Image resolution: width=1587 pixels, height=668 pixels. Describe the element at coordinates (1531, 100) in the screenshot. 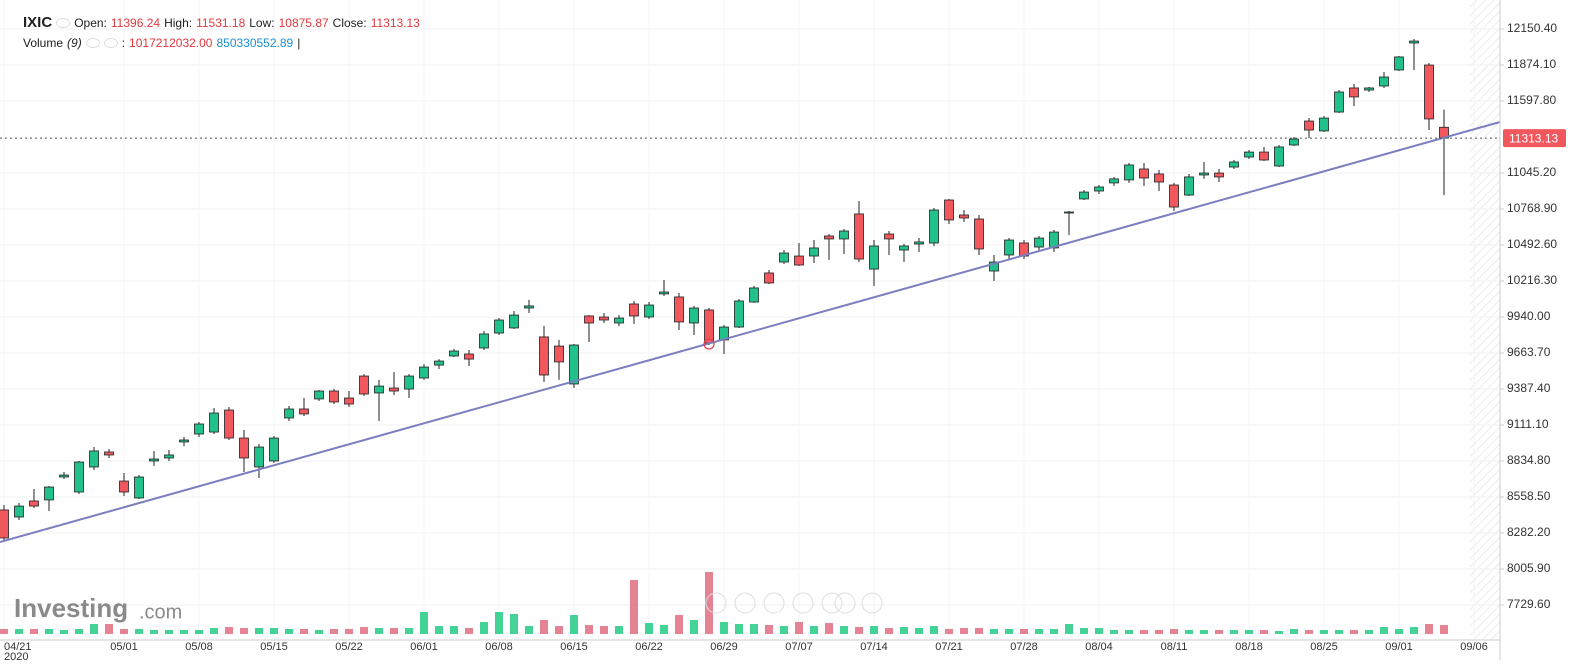

I see `y-tick-label: 11597.80` at that location.